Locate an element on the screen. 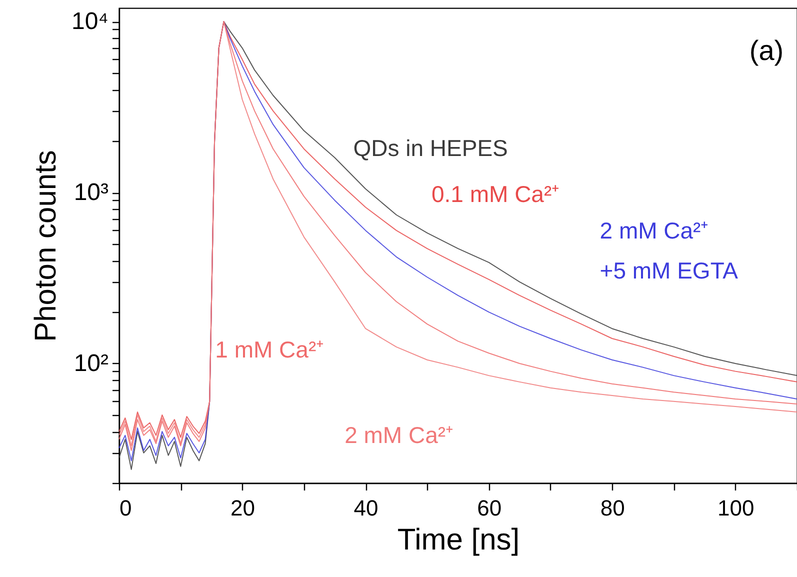  y-tick-label: 10² is located at coordinates (91, 363).